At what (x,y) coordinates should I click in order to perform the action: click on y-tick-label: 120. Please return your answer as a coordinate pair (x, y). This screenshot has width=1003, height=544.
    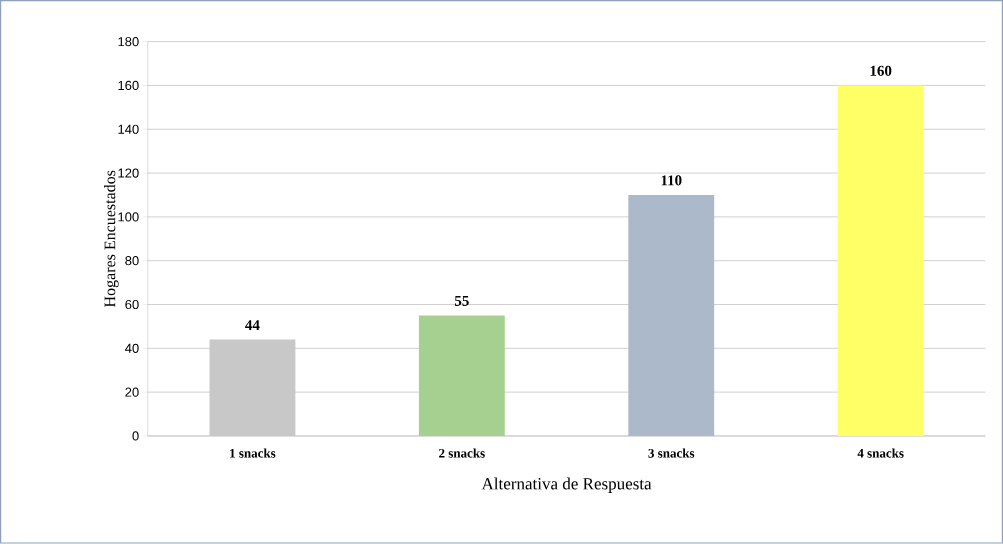
    Looking at the image, I should click on (128, 173).